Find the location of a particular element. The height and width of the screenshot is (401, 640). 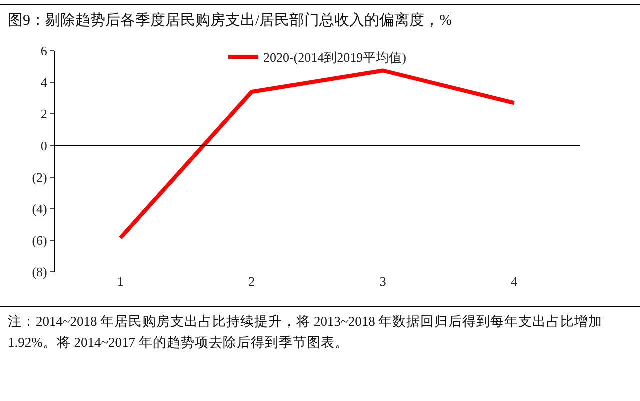

y-tick-label: 0 is located at coordinates (44, 146).